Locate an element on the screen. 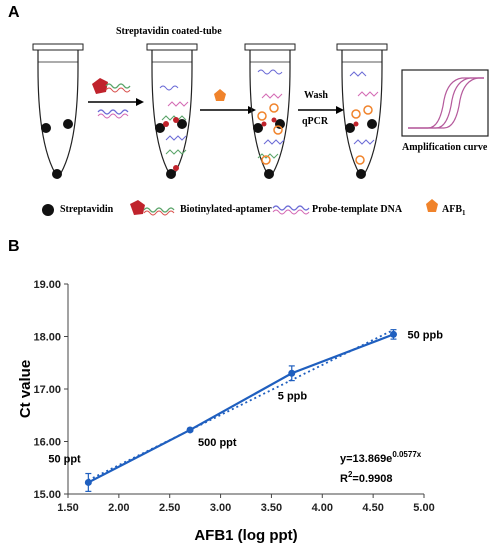  y-axis-title: Ct value is located at coordinates (25, 389).